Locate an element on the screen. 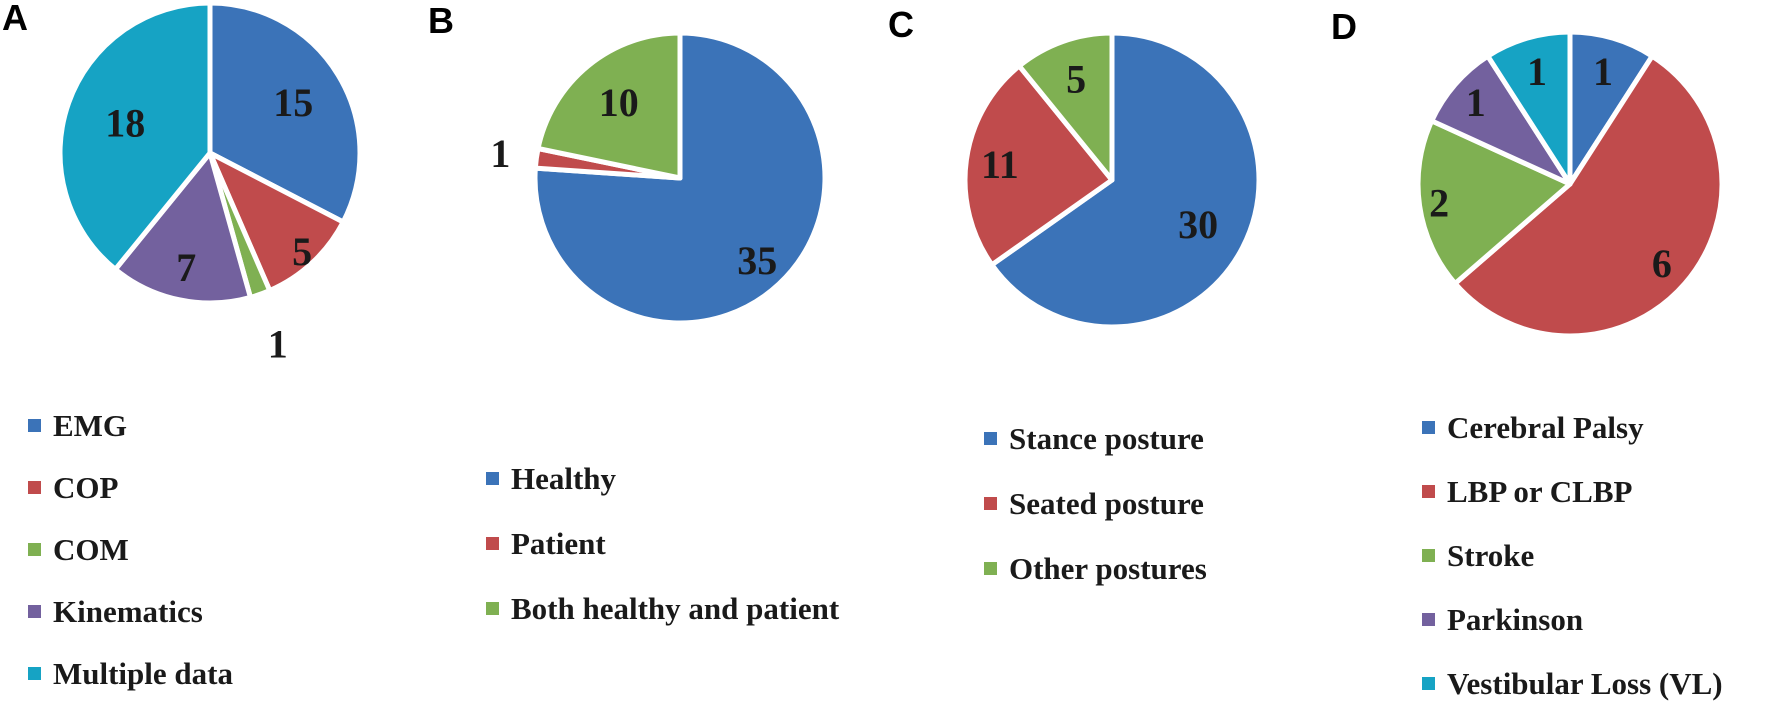 The height and width of the screenshot is (707, 1772). legend-label-seated-posture: Seated posture is located at coordinates (1106, 503).